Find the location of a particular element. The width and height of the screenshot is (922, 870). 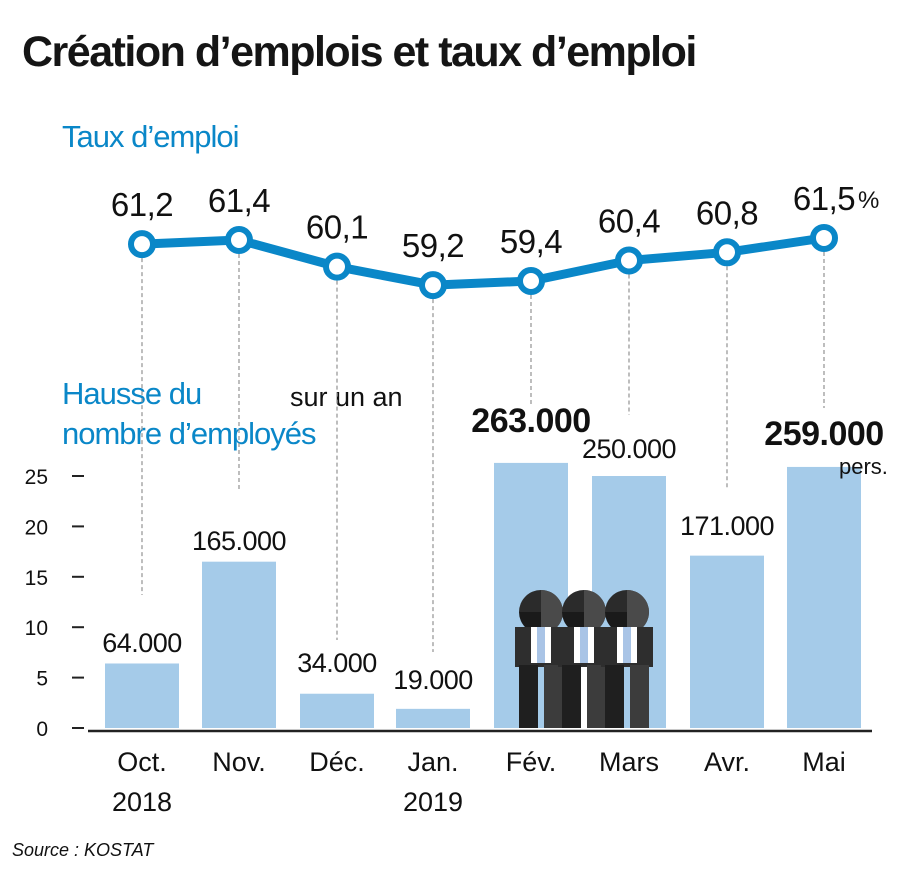

line-value-label-1: 61,4 is located at coordinates (239, 200).